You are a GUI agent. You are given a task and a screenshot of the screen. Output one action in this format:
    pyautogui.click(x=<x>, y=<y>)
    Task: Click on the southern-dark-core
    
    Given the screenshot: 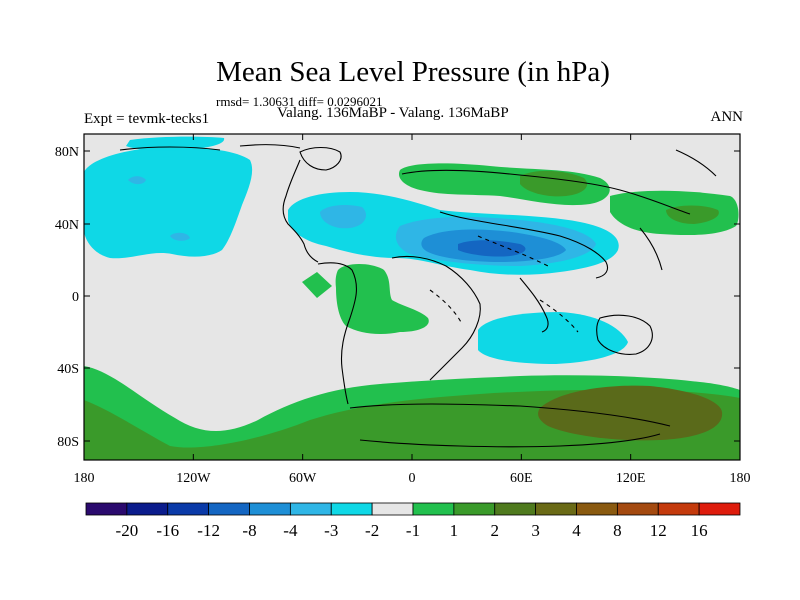 What is the action you would take?
    pyautogui.click(x=630, y=413)
    